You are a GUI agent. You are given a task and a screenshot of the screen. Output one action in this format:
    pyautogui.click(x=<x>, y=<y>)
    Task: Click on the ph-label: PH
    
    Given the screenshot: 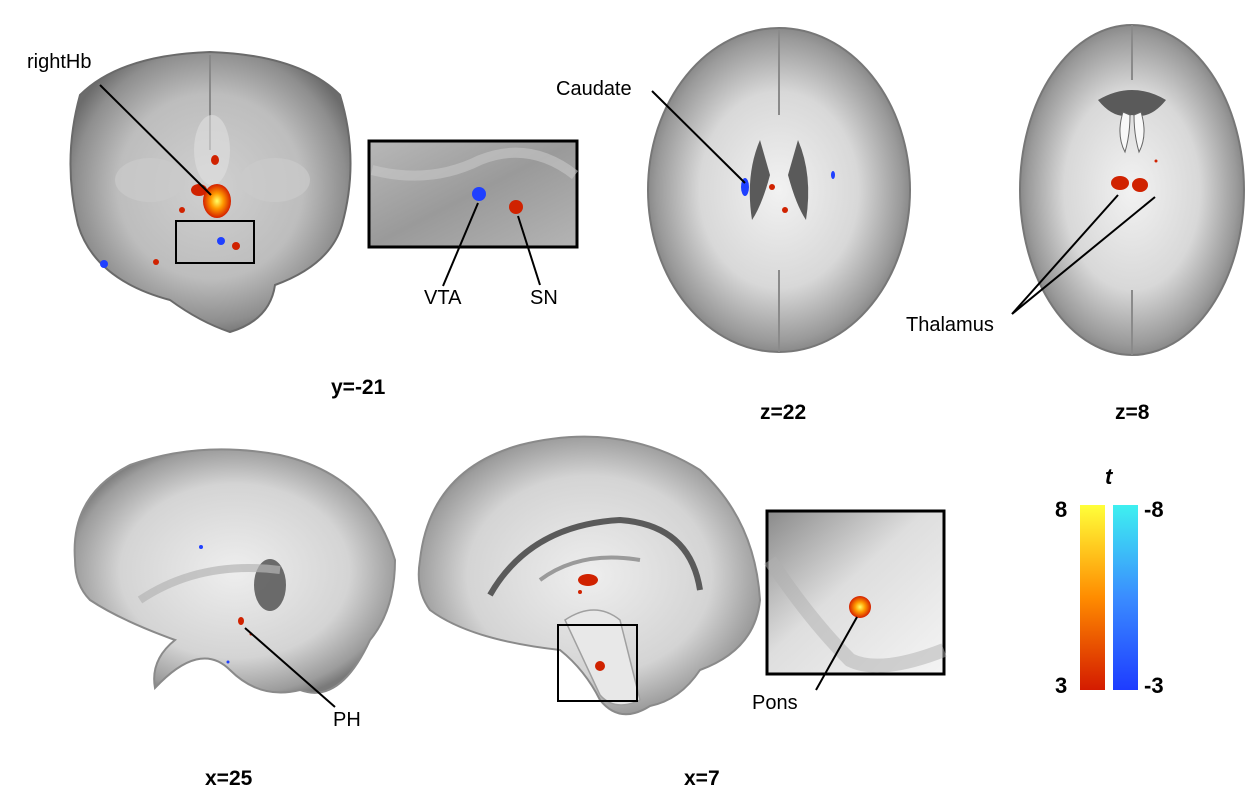 What is the action you would take?
    pyautogui.click(x=347, y=720)
    